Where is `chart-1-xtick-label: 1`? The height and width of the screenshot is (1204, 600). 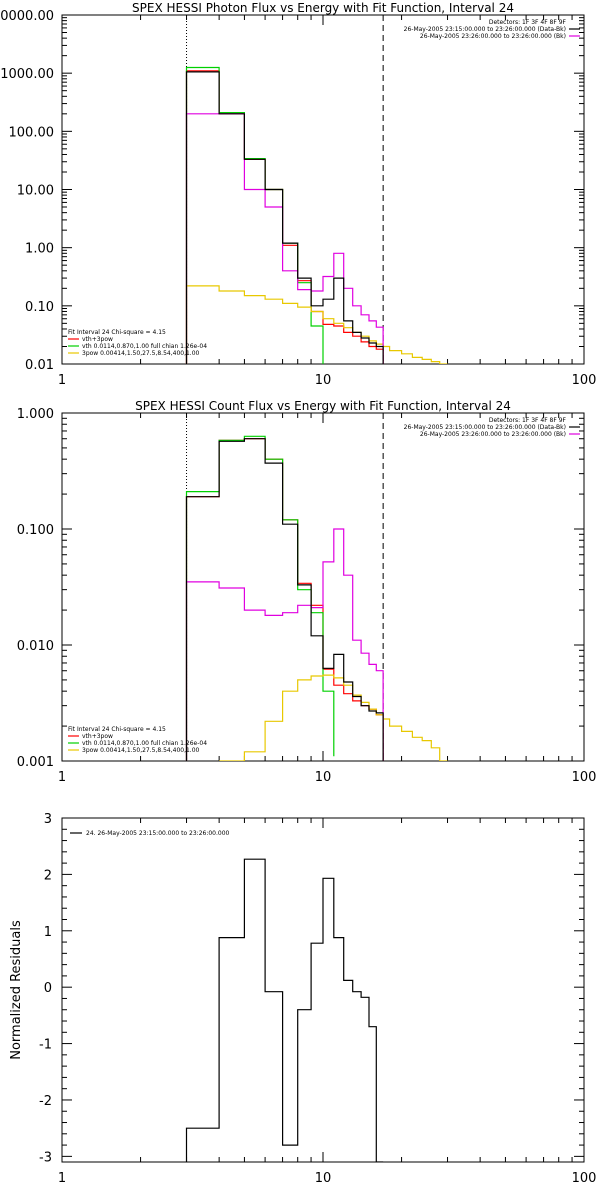
chart-1-xtick-label: 1 is located at coordinates (62, 380).